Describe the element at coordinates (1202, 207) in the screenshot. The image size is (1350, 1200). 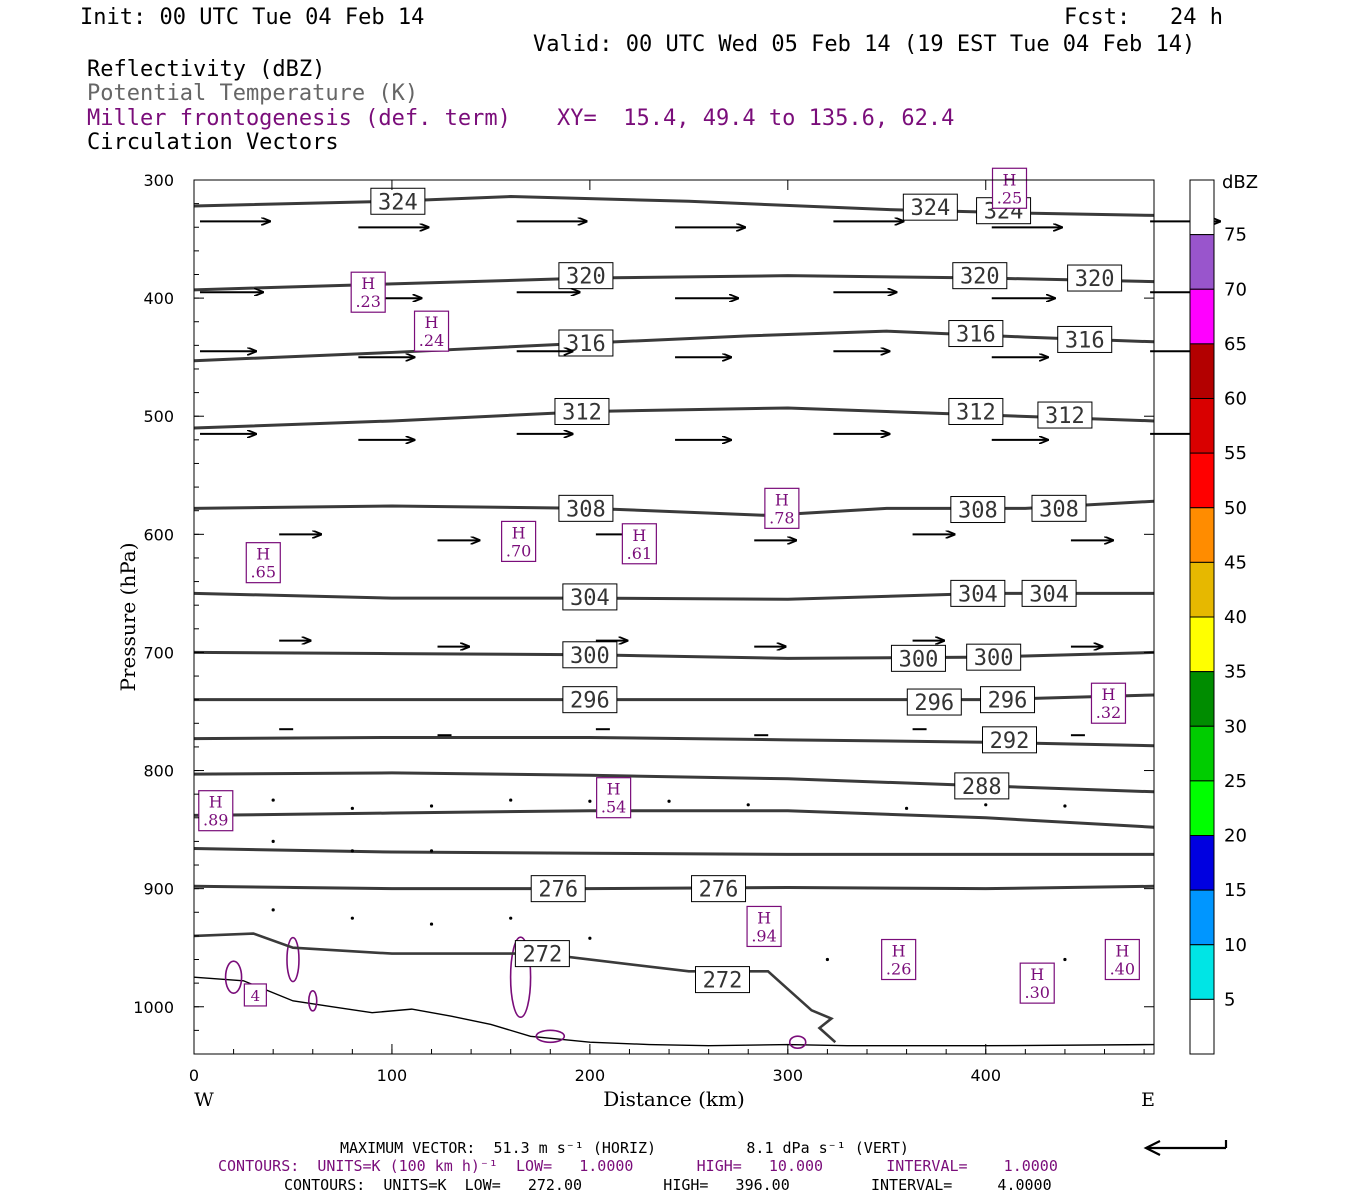
I see `legend-swatch-top` at that location.